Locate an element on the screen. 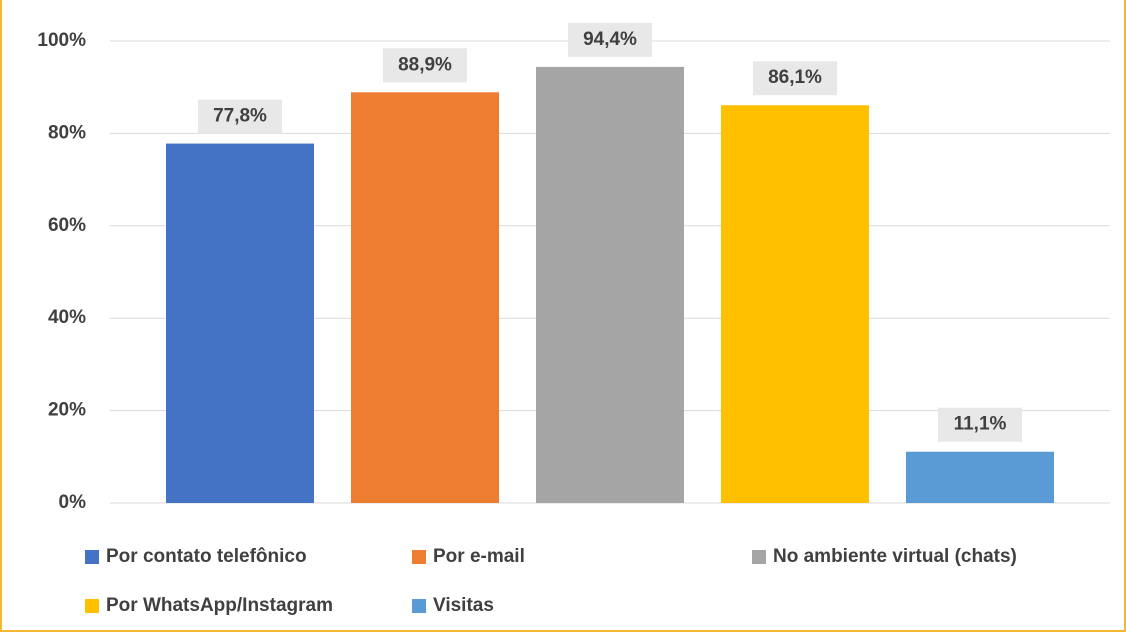  legend-label: No ambiente virtual (chats) is located at coordinates (895, 556).